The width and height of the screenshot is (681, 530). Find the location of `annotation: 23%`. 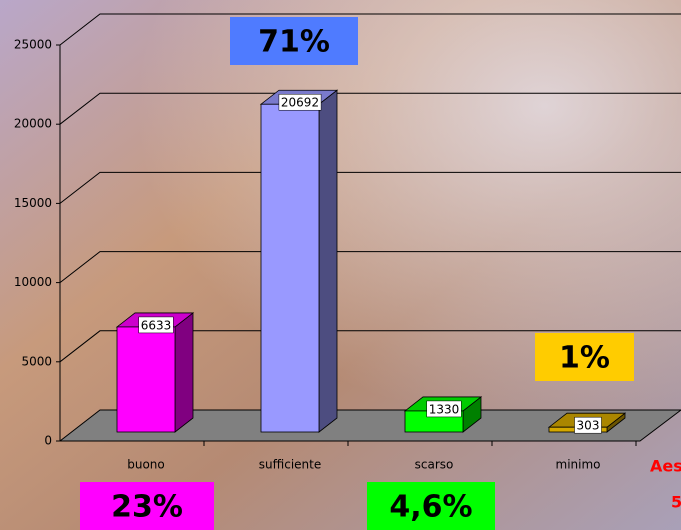

annotation: 23% is located at coordinates (147, 507).